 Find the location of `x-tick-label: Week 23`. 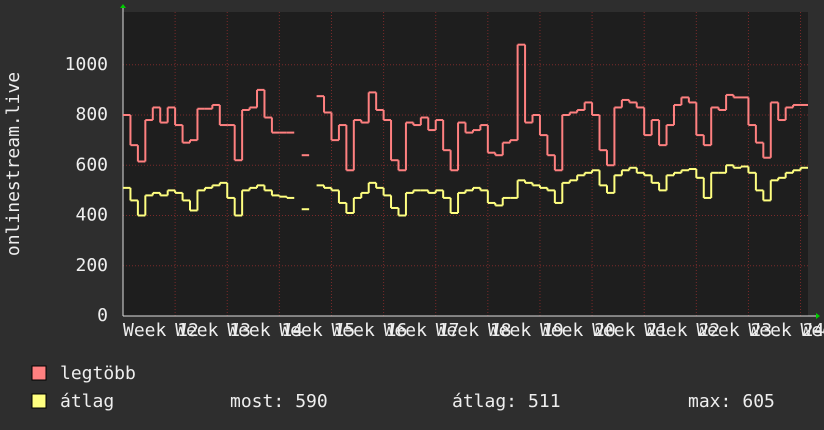

x-tick-label: Week 23 is located at coordinates (734, 330).